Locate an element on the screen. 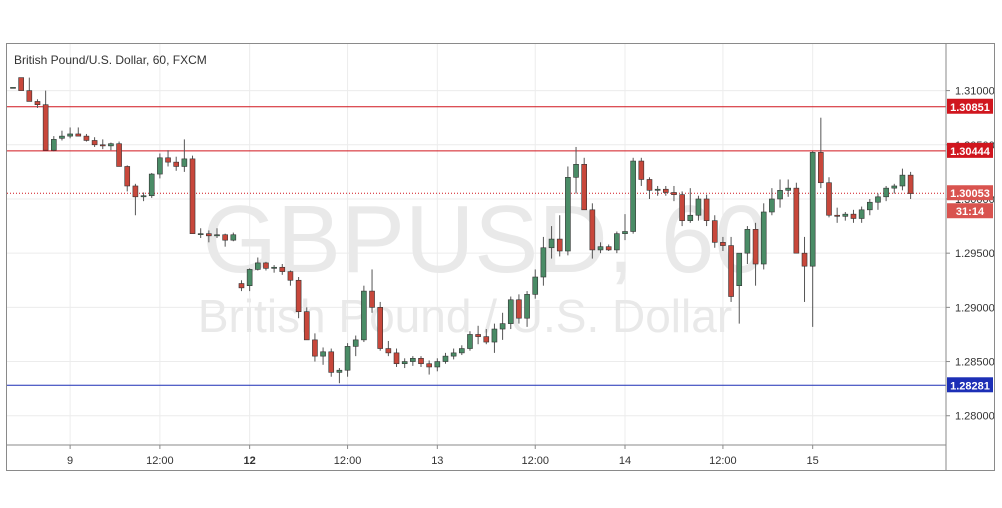 The height and width of the screenshot is (508, 1002). price-tick-label: 1.28500 is located at coordinates (974, 363).